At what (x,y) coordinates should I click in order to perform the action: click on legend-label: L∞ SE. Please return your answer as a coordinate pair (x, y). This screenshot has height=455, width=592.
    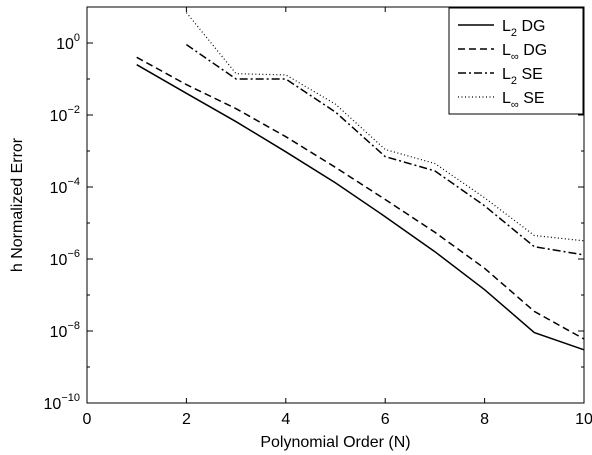
    Looking at the image, I should click on (523, 100).